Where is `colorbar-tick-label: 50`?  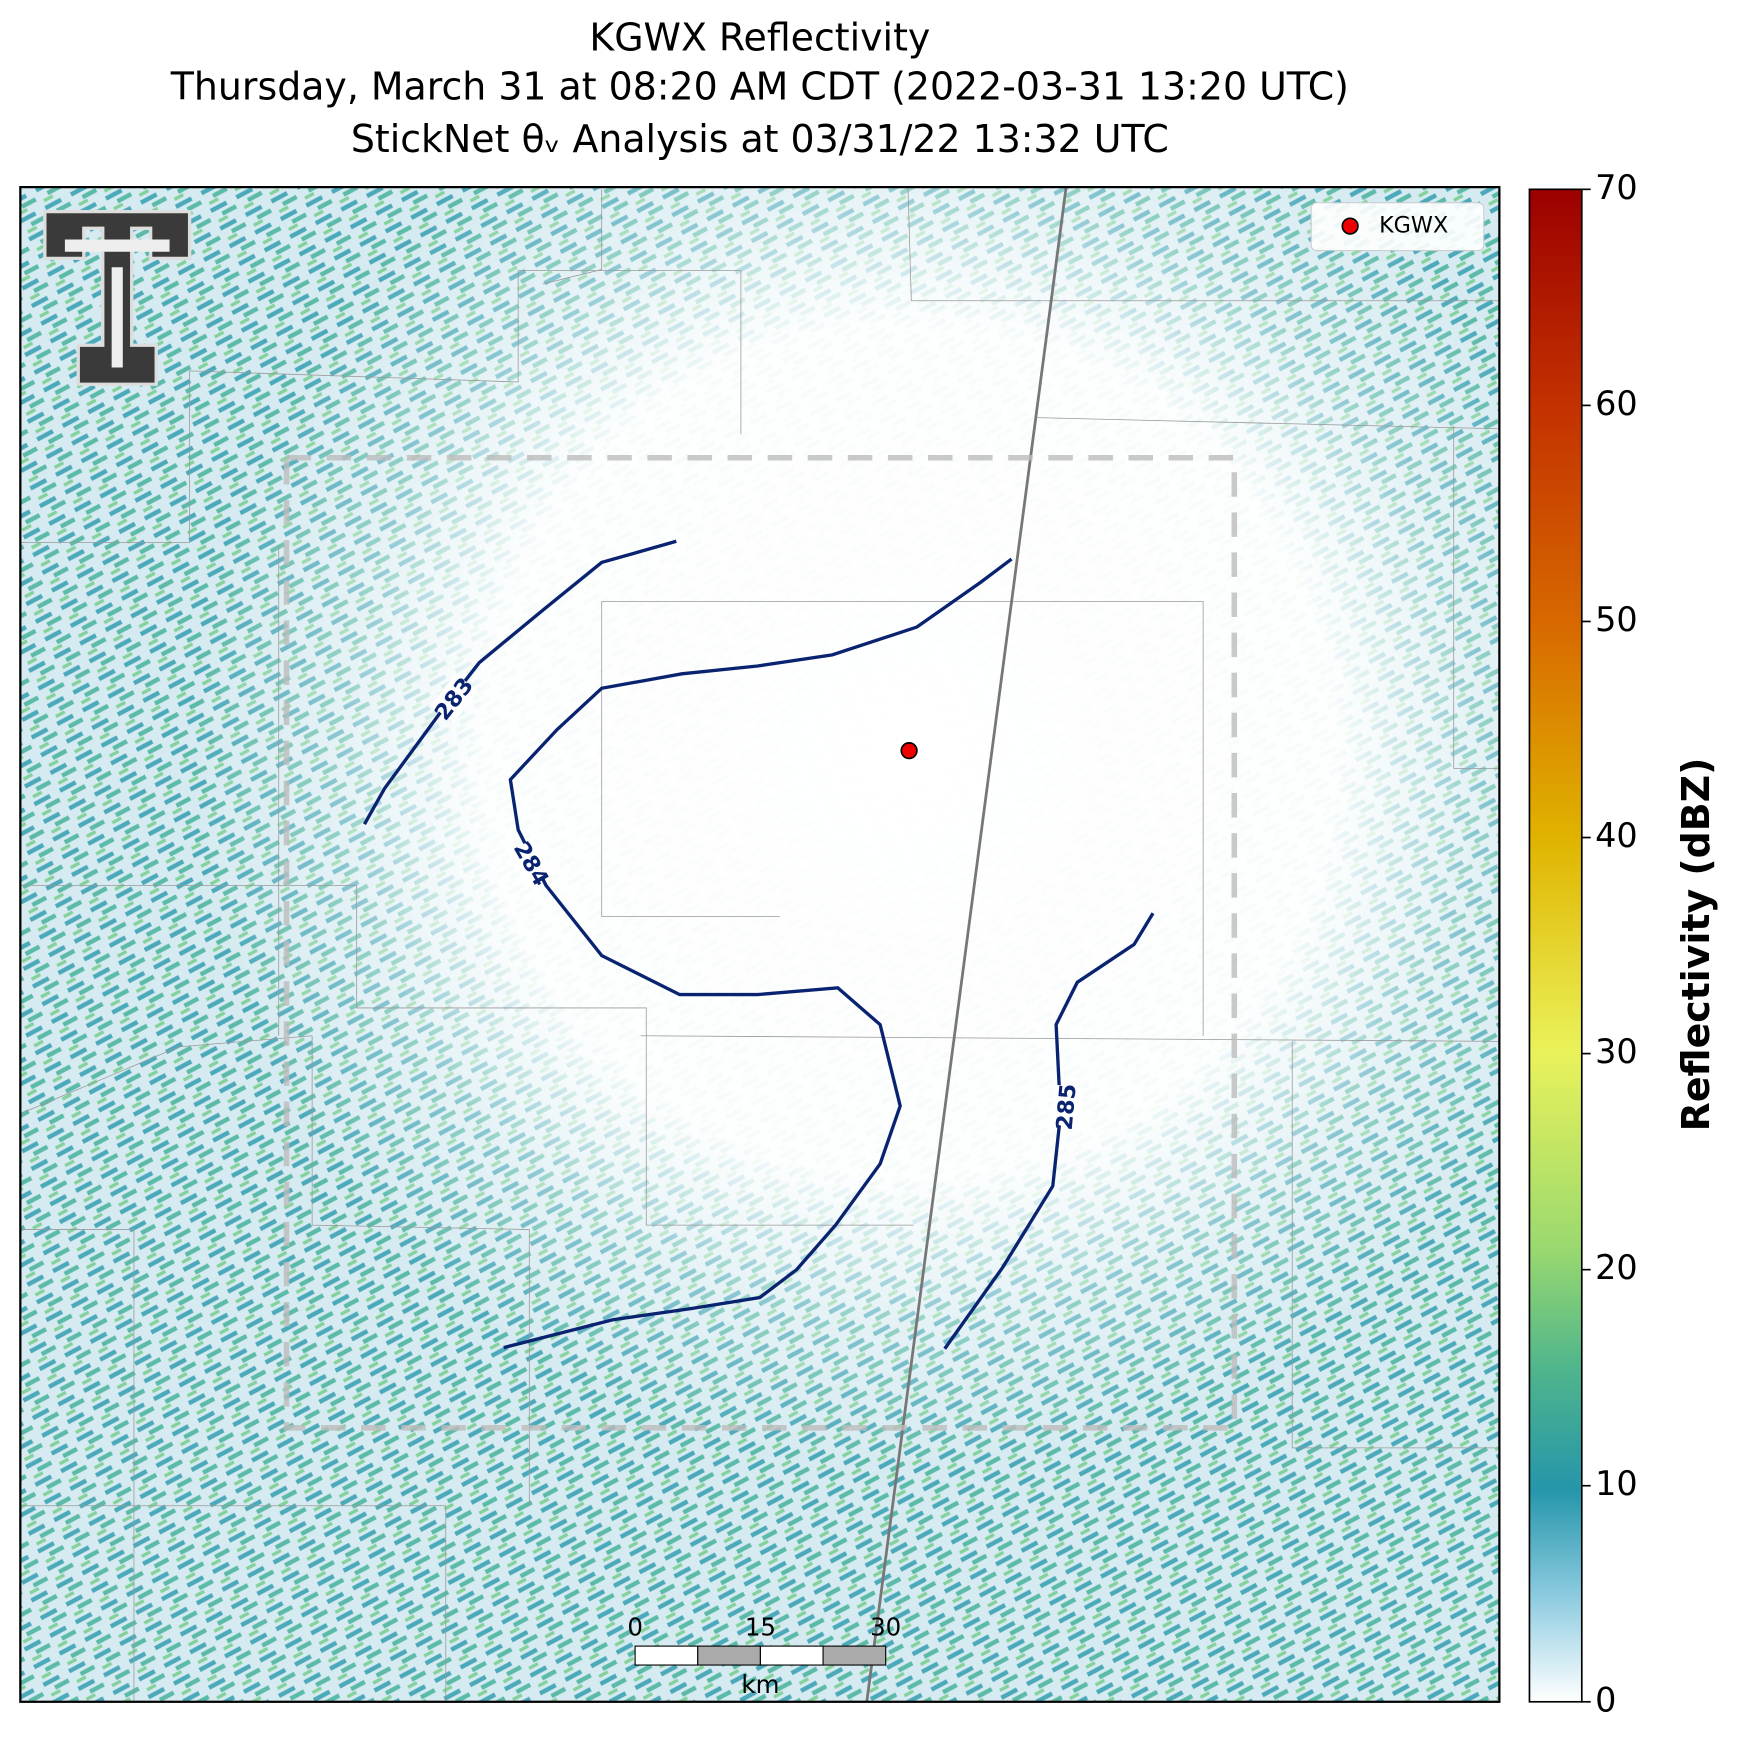 colorbar-tick-label: 50 is located at coordinates (1616, 619).